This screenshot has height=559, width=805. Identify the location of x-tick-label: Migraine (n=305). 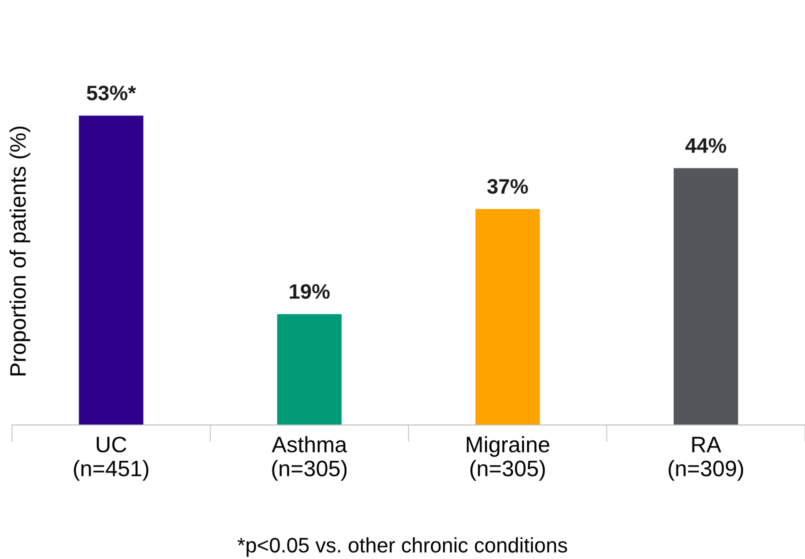
(508, 458).